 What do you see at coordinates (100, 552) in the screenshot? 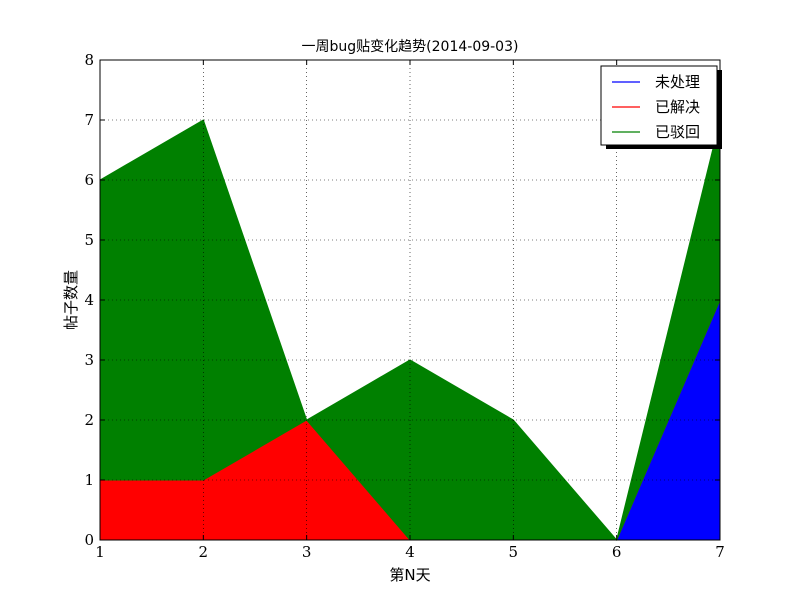
I see `x-tick-label: 1` at bounding box center [100, 552].